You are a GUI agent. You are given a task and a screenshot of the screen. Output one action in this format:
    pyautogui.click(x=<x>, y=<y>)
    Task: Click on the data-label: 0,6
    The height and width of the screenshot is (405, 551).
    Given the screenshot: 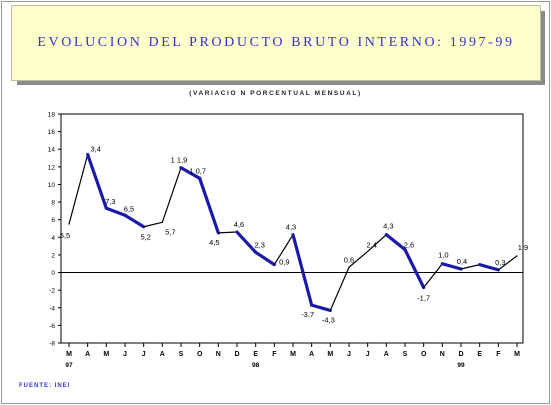 What is the action you would take?
    pyautogui.click(x=349, y=259)
    